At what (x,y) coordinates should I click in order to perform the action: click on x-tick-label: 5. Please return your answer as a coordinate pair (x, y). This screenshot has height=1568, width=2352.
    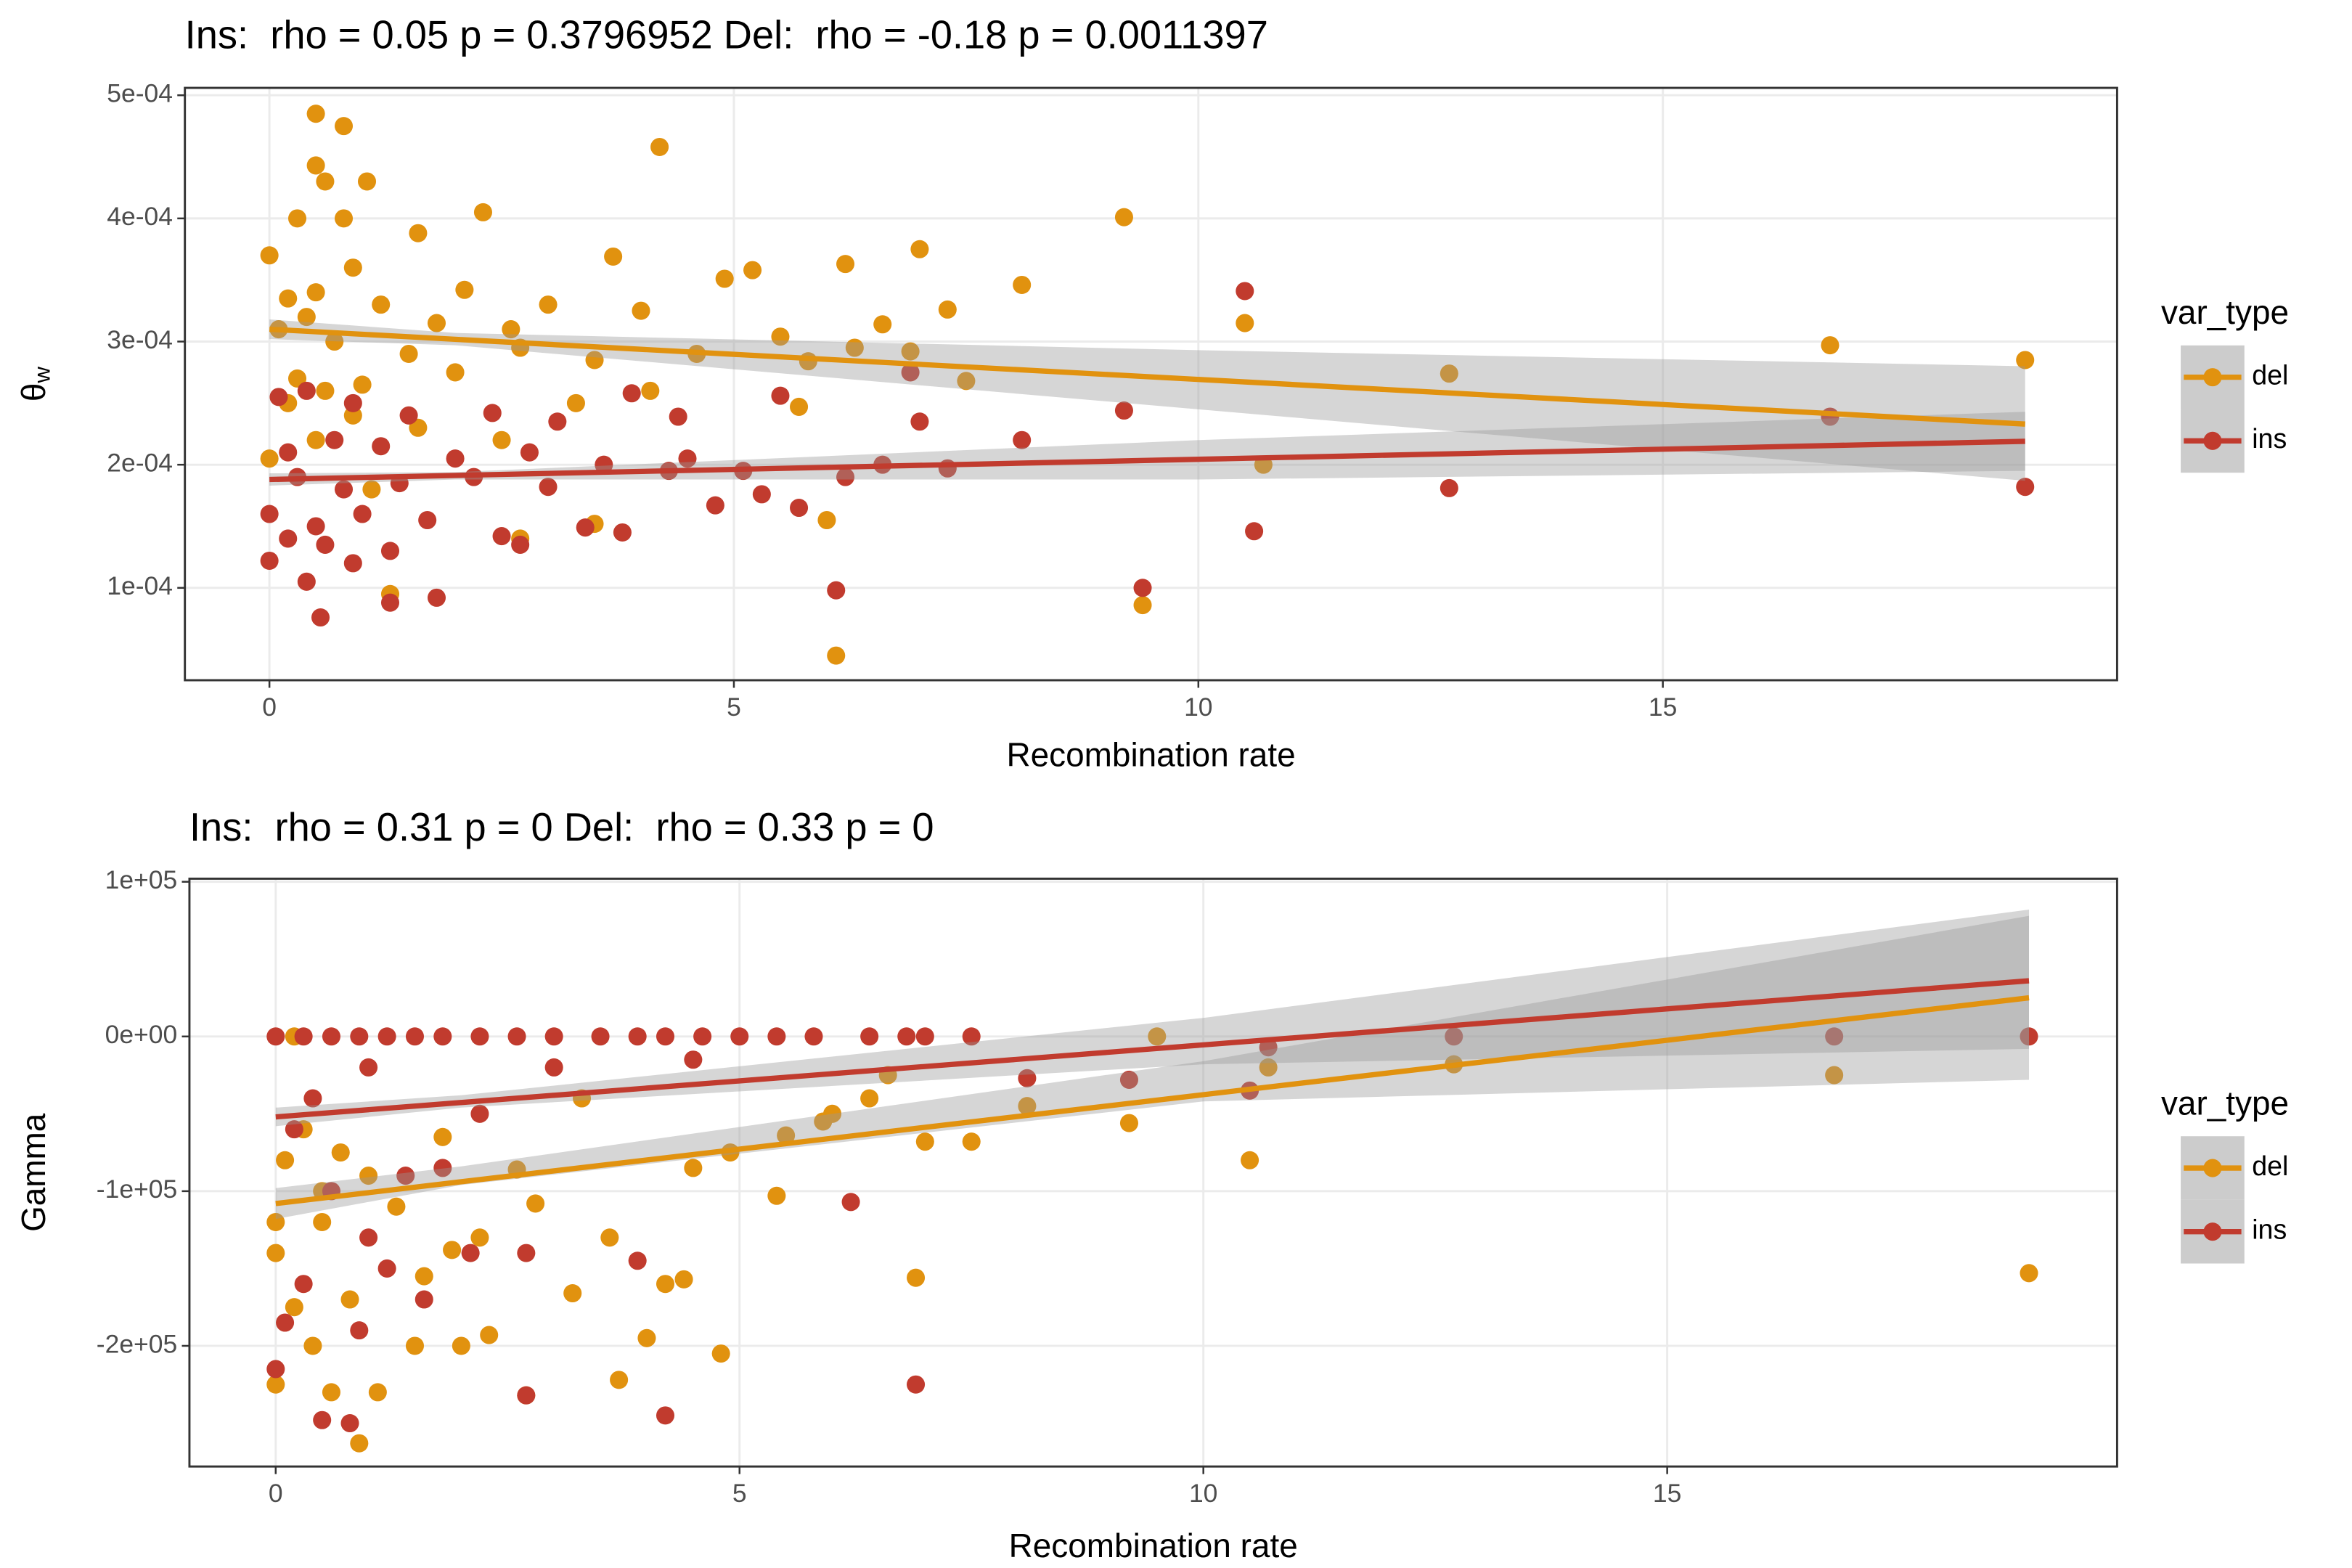
    Looking at the image, I should click on (734, 708).